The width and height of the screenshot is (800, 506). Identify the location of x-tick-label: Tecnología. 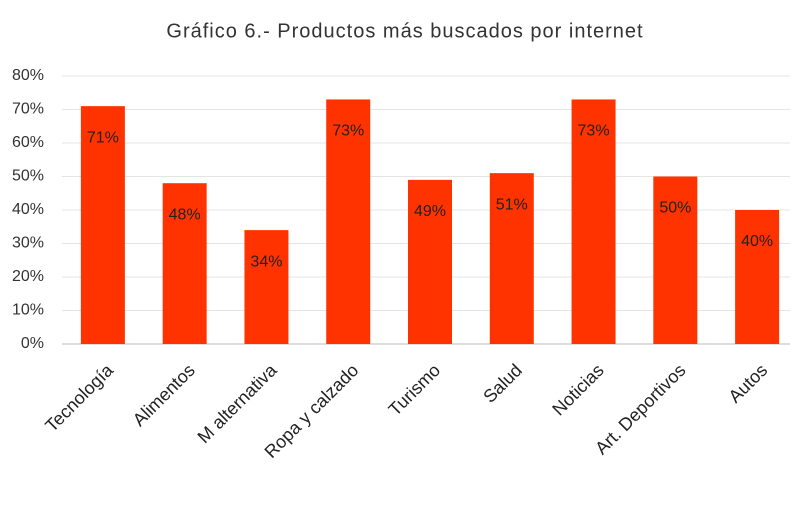
(79, 397).